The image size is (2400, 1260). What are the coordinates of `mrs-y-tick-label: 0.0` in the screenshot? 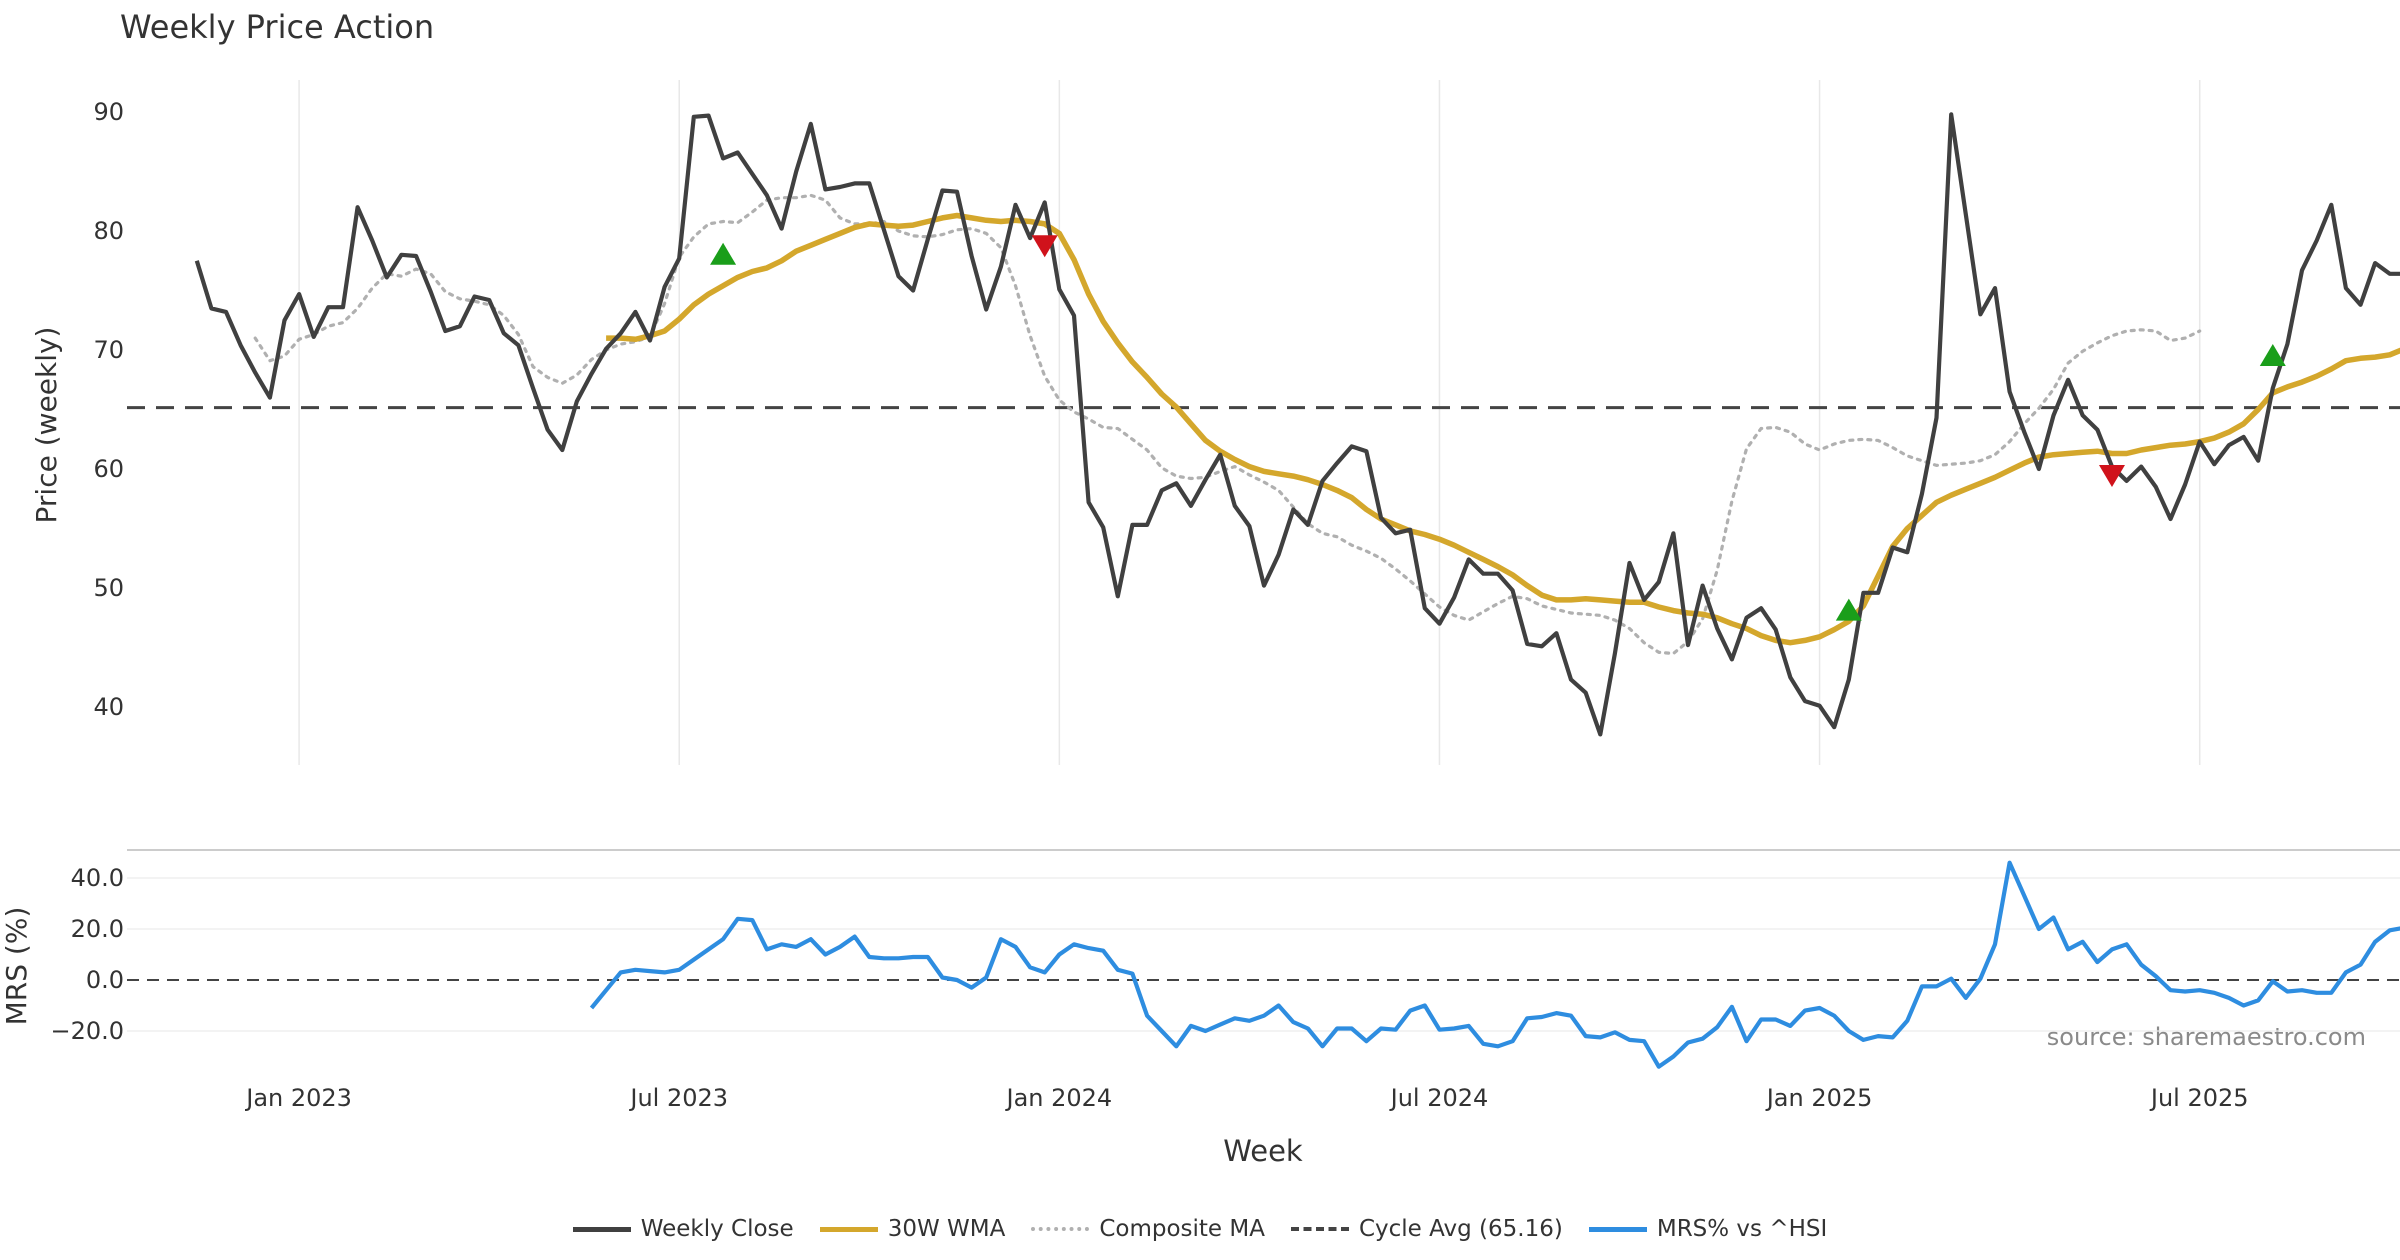 It's located at (105, 980).